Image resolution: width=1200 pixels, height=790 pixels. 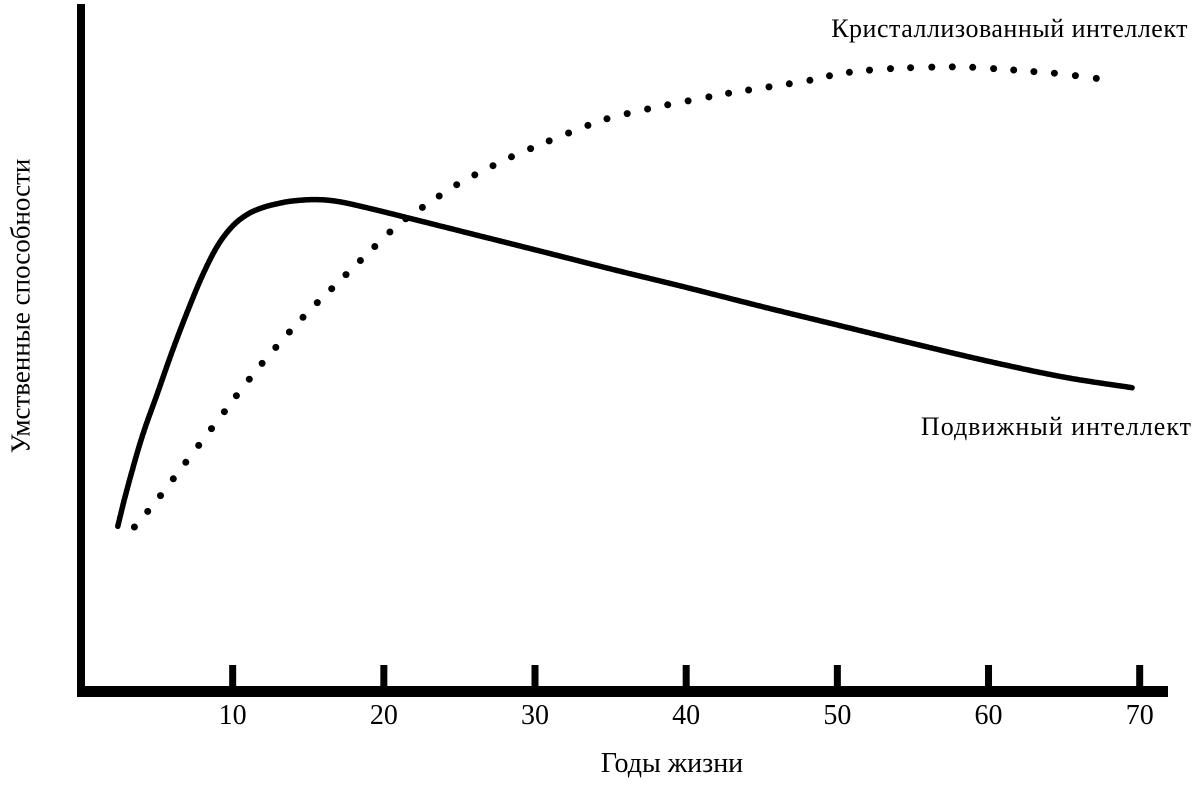 What do you see at coordinates (672, 763) in the screenshot?
I see `x-axis-title: Годы жизни` at bounding box center [672, 763].